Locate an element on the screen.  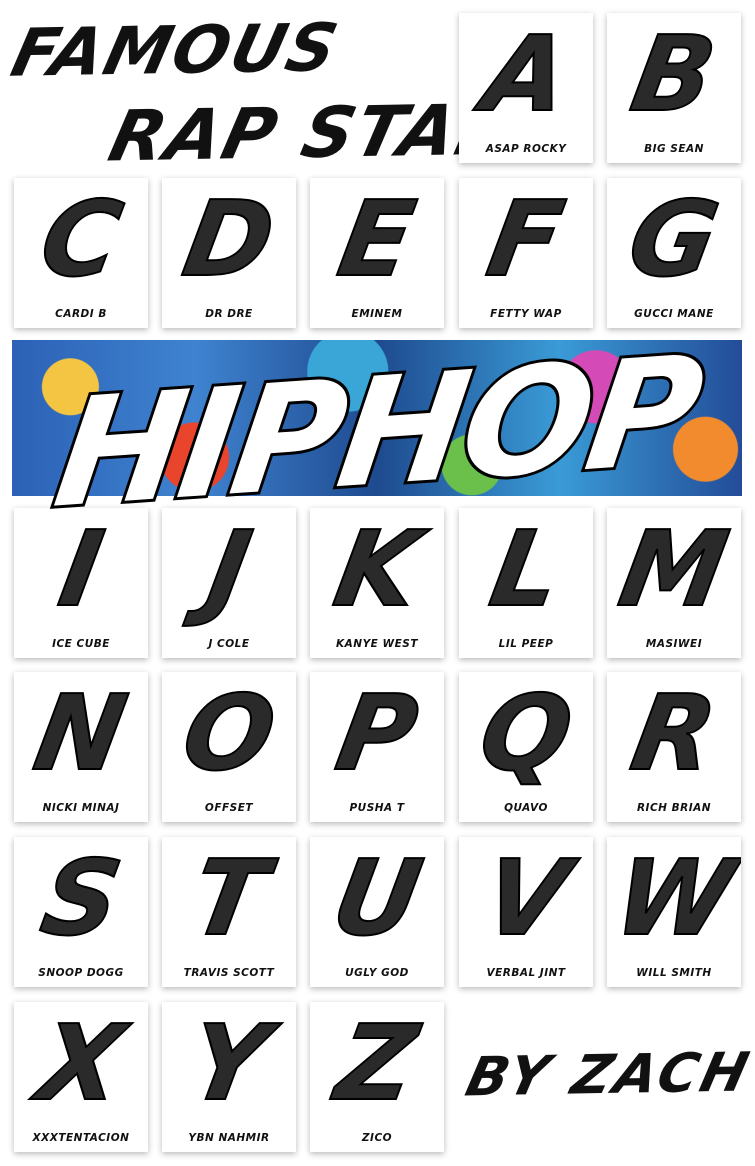
rapper-name: PUSHA T is located at coordinates (377, 808).